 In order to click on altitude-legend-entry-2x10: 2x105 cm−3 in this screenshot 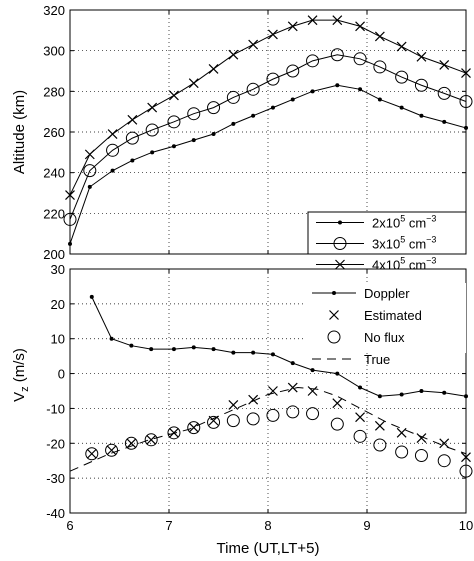, I will do `click(376, 222)`.